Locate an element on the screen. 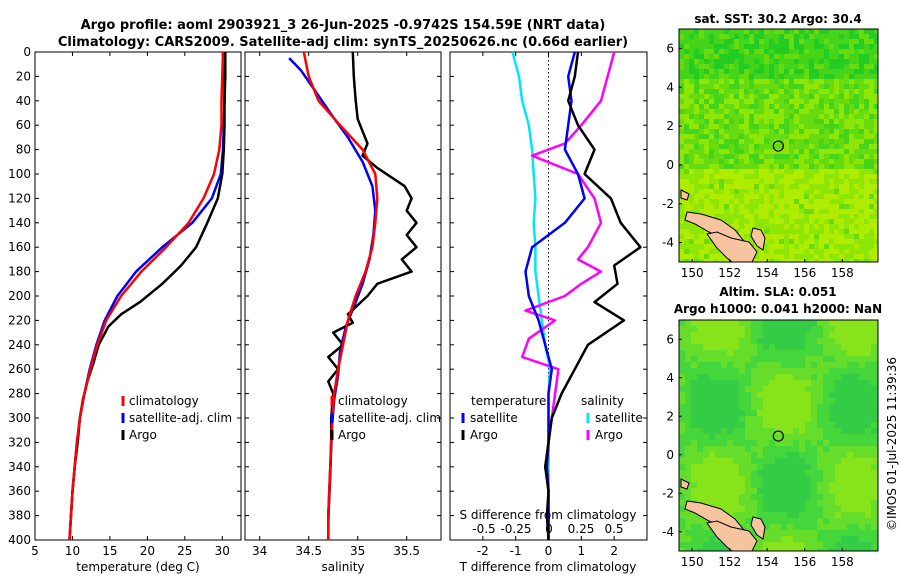  map-y-tick-label: 4 is located at coordinates (670, 378).